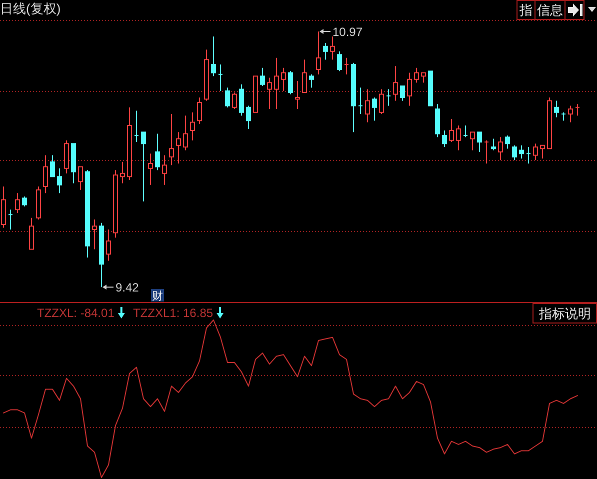  What do you see at coordinates (157, 296) in the screenshot?
I see `annotation: 财` at bounding box center [157, 296].